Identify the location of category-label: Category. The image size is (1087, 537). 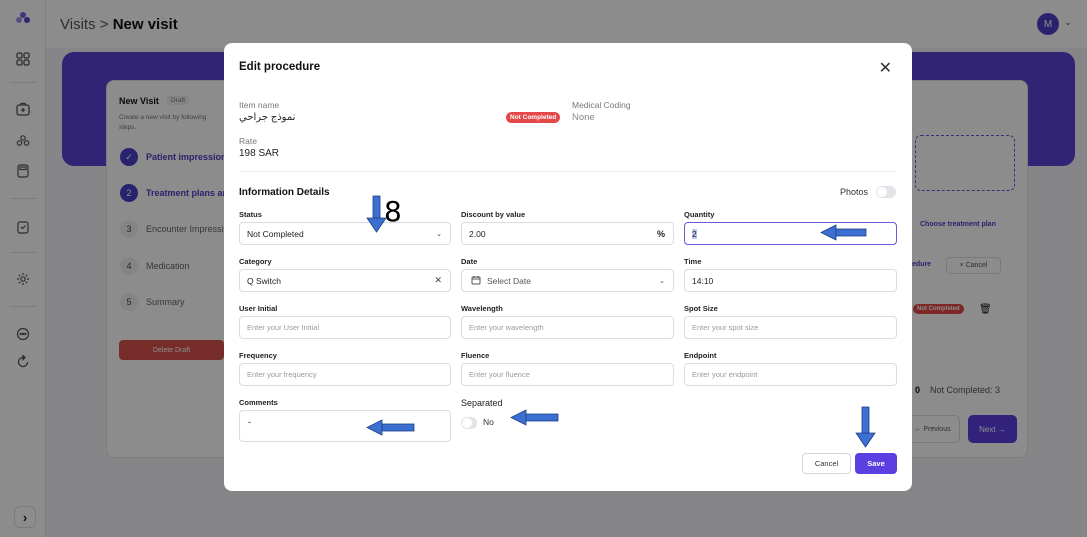
(255, 261).